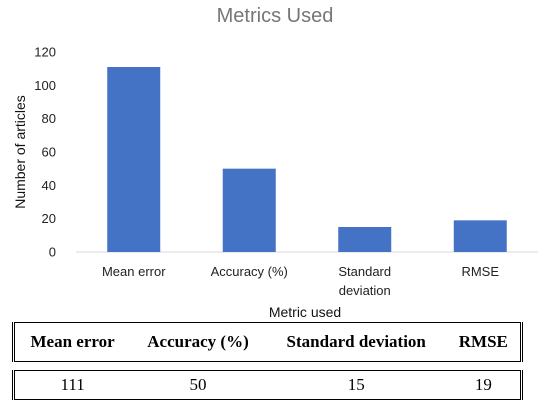 Image resolution: width=550 pixels, height=401 pixels. I want to click on x-tick-label: Mean error, so click(134, 271).